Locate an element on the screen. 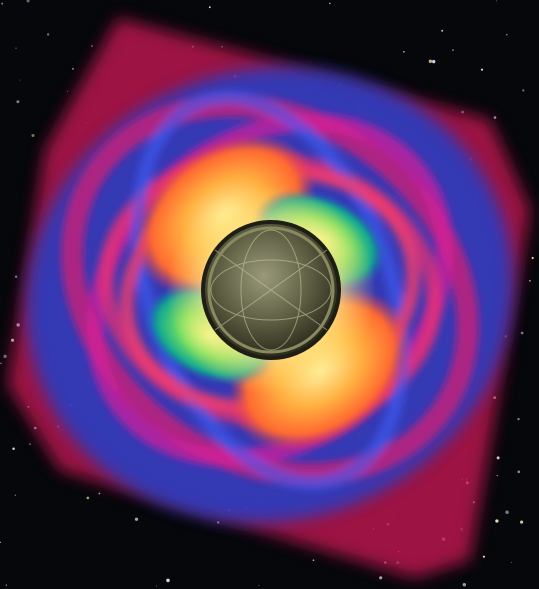 The image size is (539, 589). sphere-lines is located at coordinates (271, 290).